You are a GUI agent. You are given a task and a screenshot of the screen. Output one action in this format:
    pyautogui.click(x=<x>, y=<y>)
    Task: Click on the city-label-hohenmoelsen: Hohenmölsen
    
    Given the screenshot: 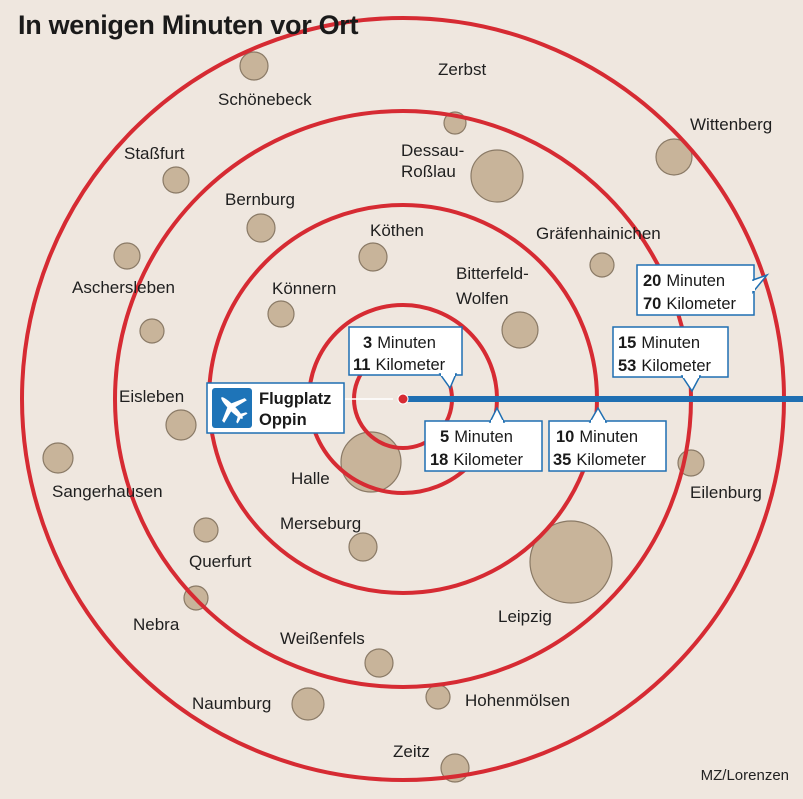 What is the action you would take?
    pyautogui.click(x=517, y=700)
    